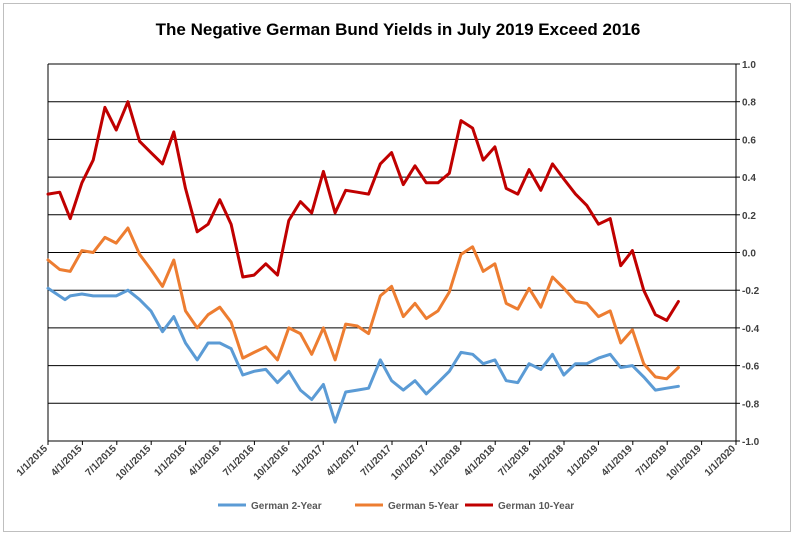  What do you see at coordinates (102, 461) in the screenshot?
I see `x-tick-label: 7/1/2015` at bounding box center [102, 461].